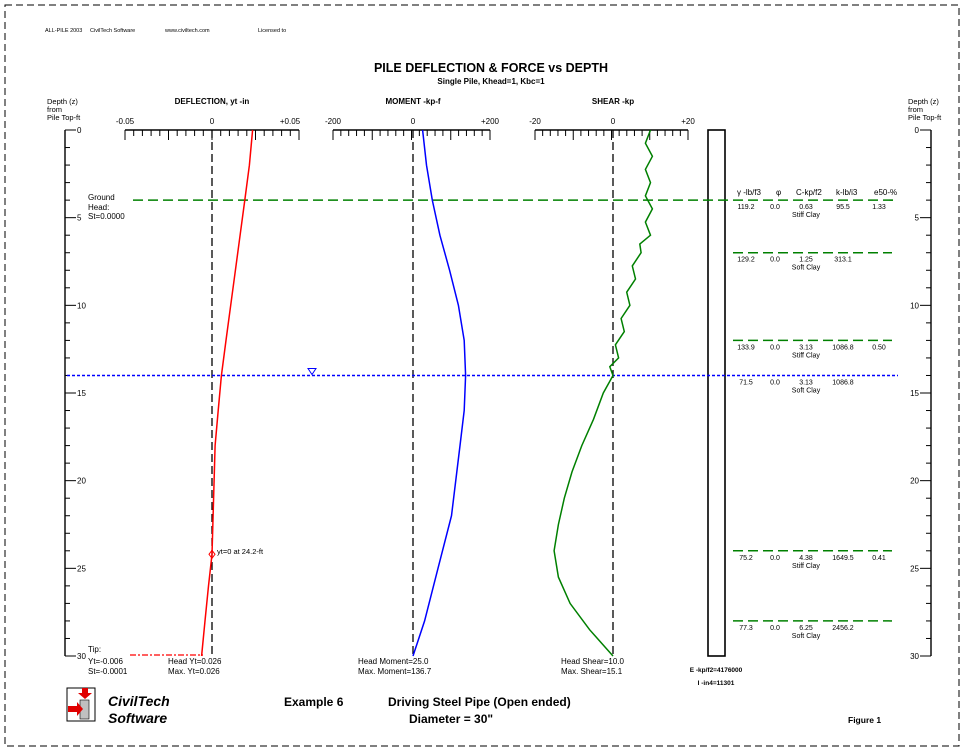 The image size is (964, 751). What do you see at coordinates (195, 661) in the screenshot?
I see `deflection-head-value: Head Yt=0.026` at bounding box center [195, 661].